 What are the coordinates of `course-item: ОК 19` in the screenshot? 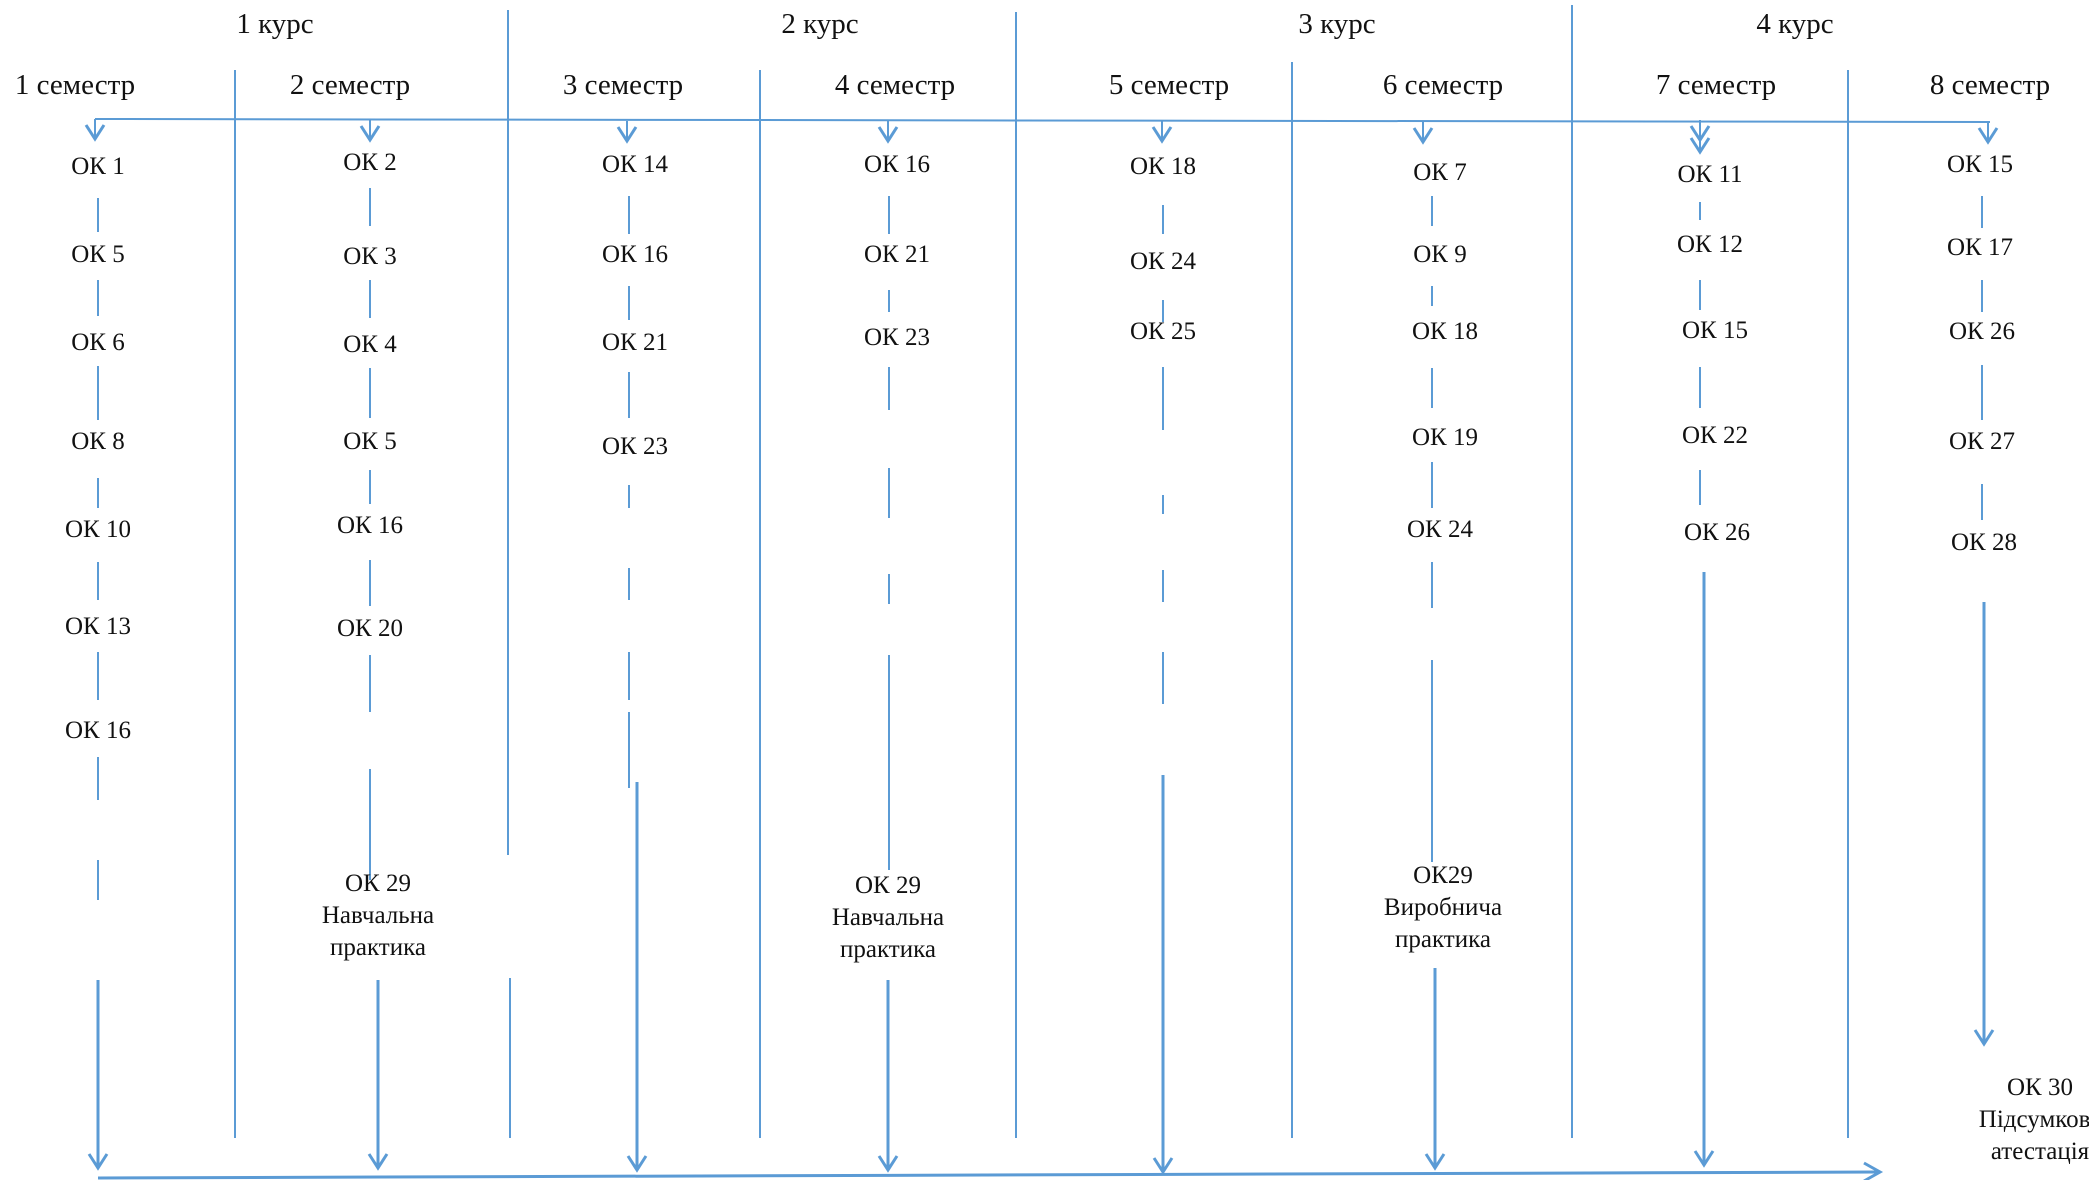 It's located at (1445, 437).